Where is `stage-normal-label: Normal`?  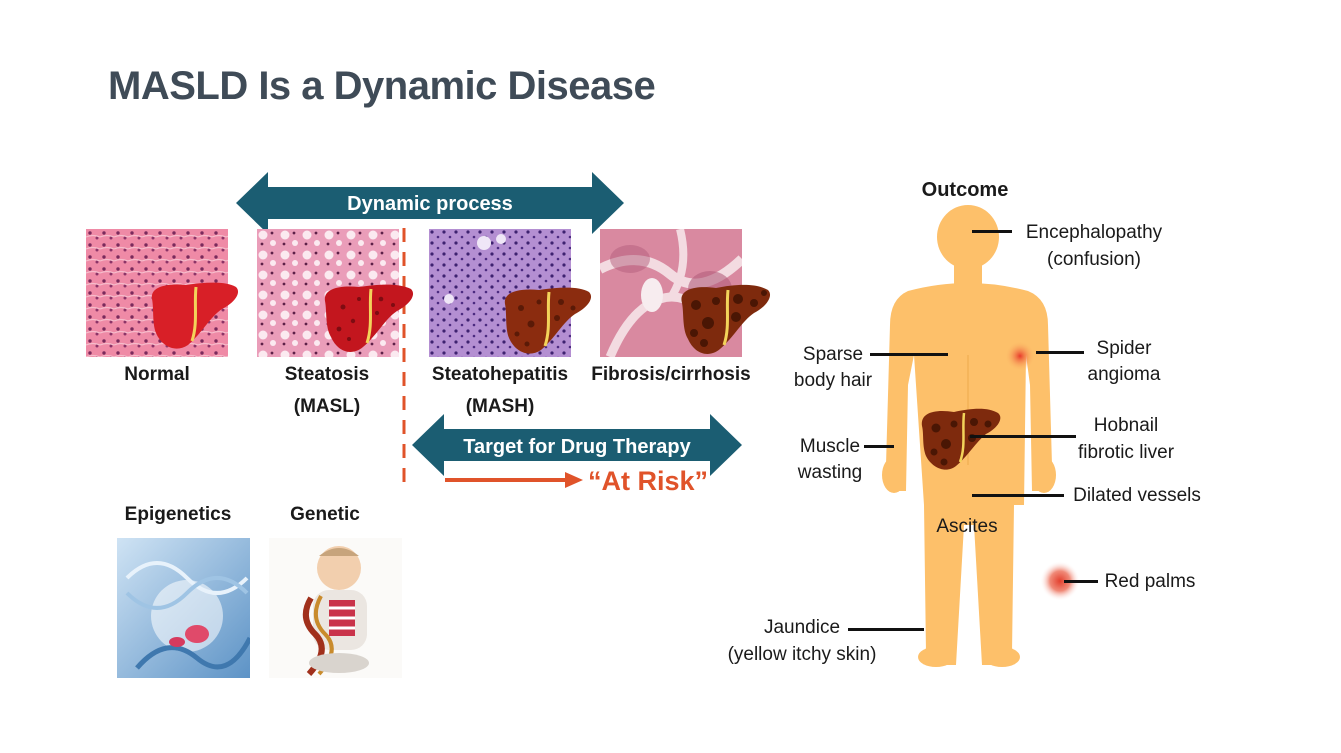 stage-normal-label: Normal is located at coordinates (157, 374).